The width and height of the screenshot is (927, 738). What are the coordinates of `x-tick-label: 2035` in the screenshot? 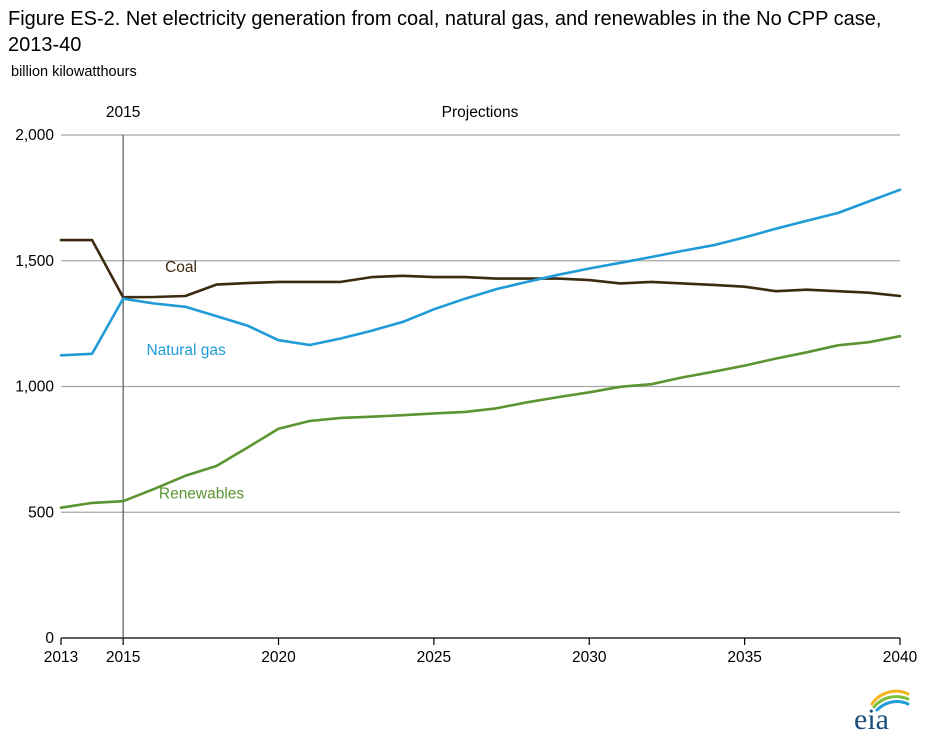 It's located at (744, 657).